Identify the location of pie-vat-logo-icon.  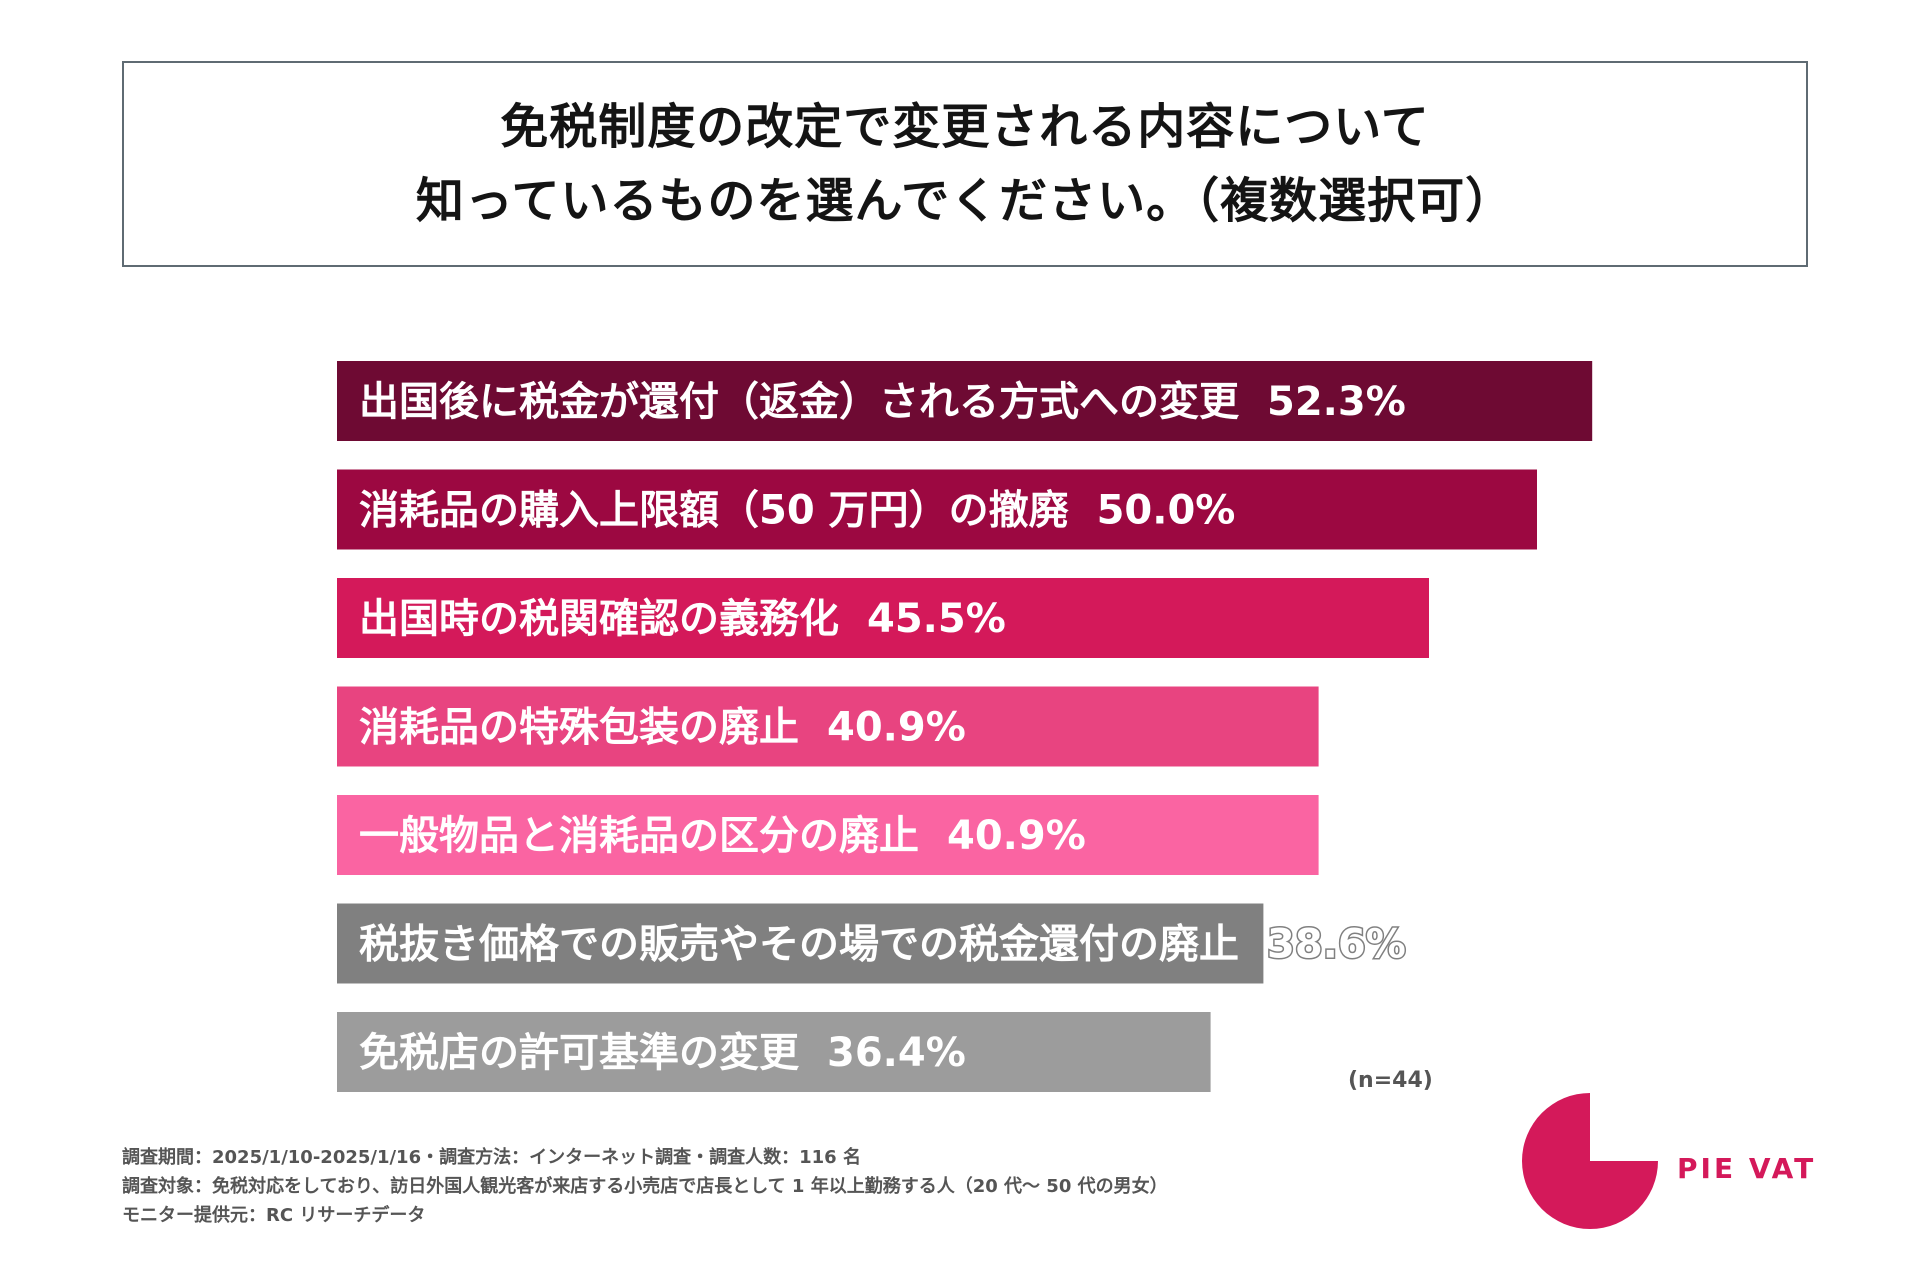
(1590, 1161).